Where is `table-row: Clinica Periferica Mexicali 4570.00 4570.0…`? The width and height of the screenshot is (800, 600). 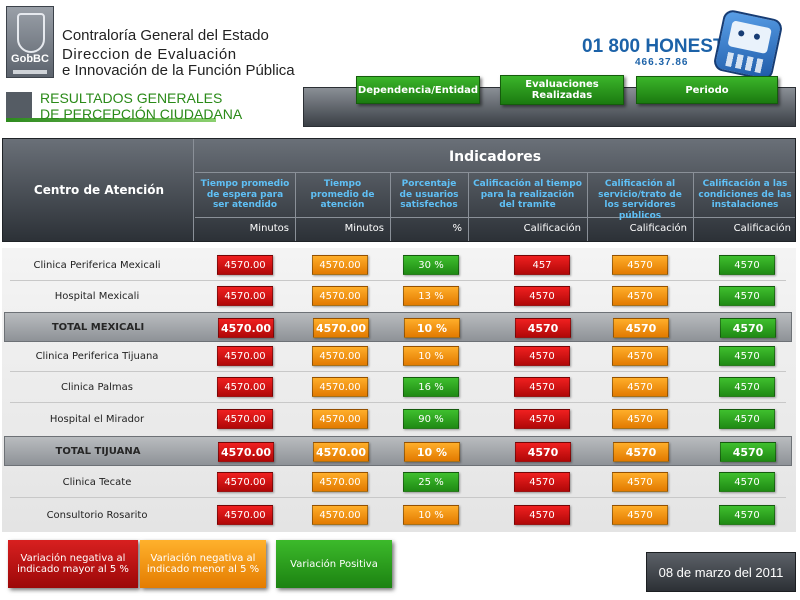 table-row: Clinica Periferica Mexicali 4570.00 4570.0… is located at coordinates (398, 265).